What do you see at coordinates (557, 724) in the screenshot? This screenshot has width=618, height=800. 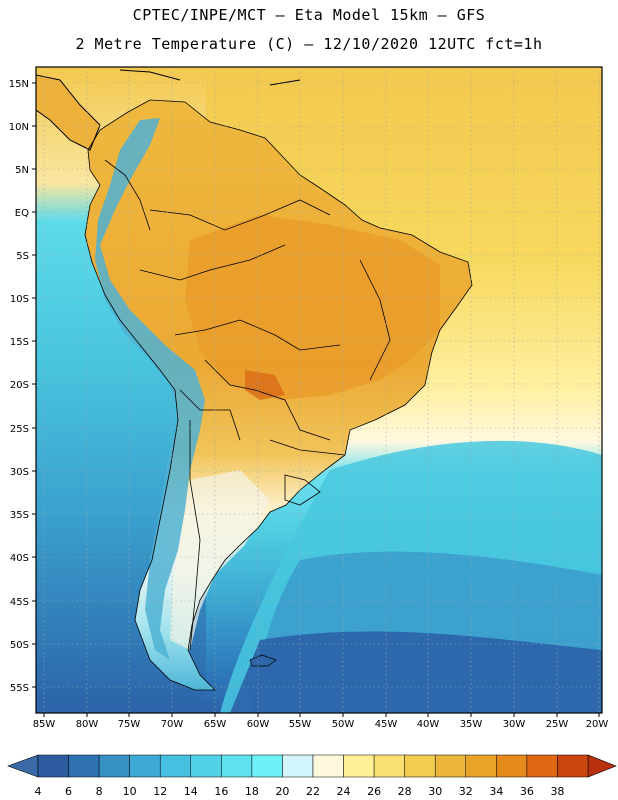 I see `lon-label: 25W` at bounding box center [557, 724].